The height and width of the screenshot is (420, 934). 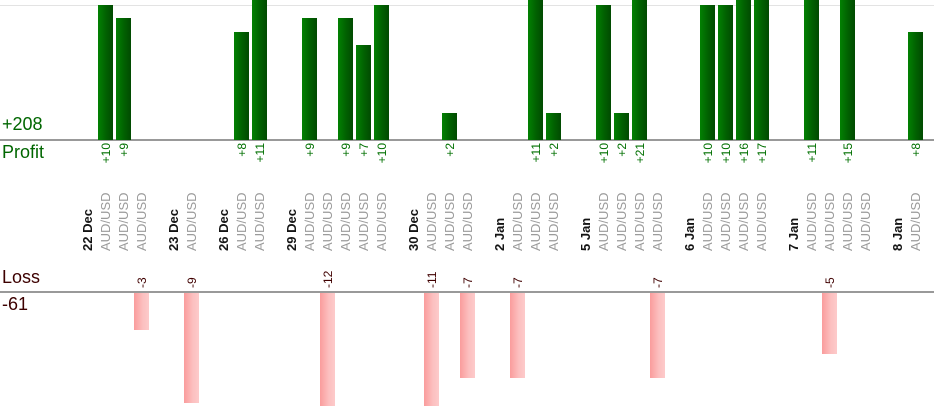 I want to click on loss-axis-line, so click(x=467, y=292).